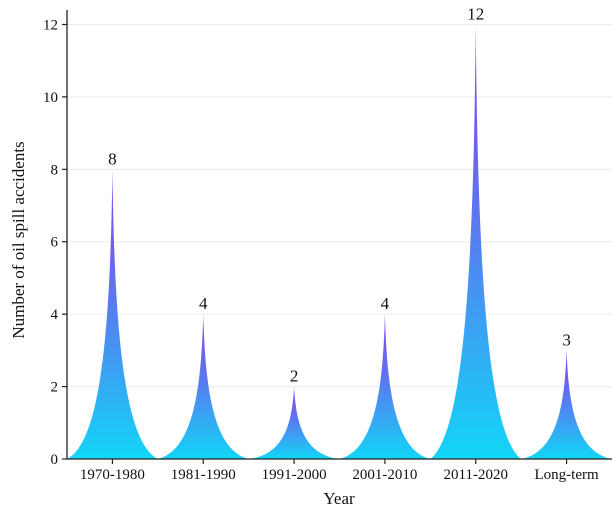 This screenshot has width=612, height=509. Describe the element at coordinates (55, 243) in the screenshot. I see `y-tick-label: 6` at that location.